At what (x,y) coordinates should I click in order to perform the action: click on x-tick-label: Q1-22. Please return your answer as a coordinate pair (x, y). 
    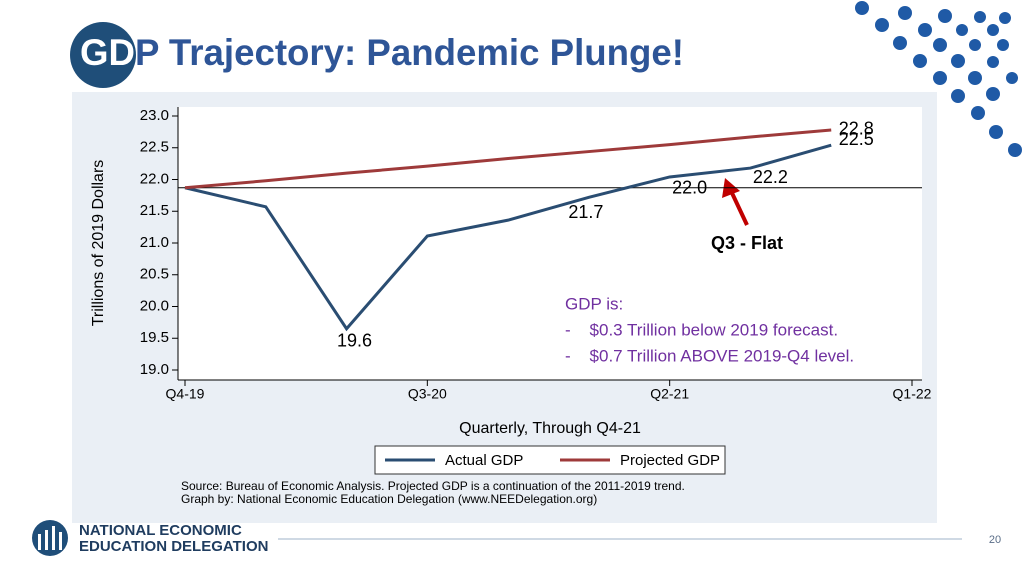
    Looking at the image, I should click on (912, 394).